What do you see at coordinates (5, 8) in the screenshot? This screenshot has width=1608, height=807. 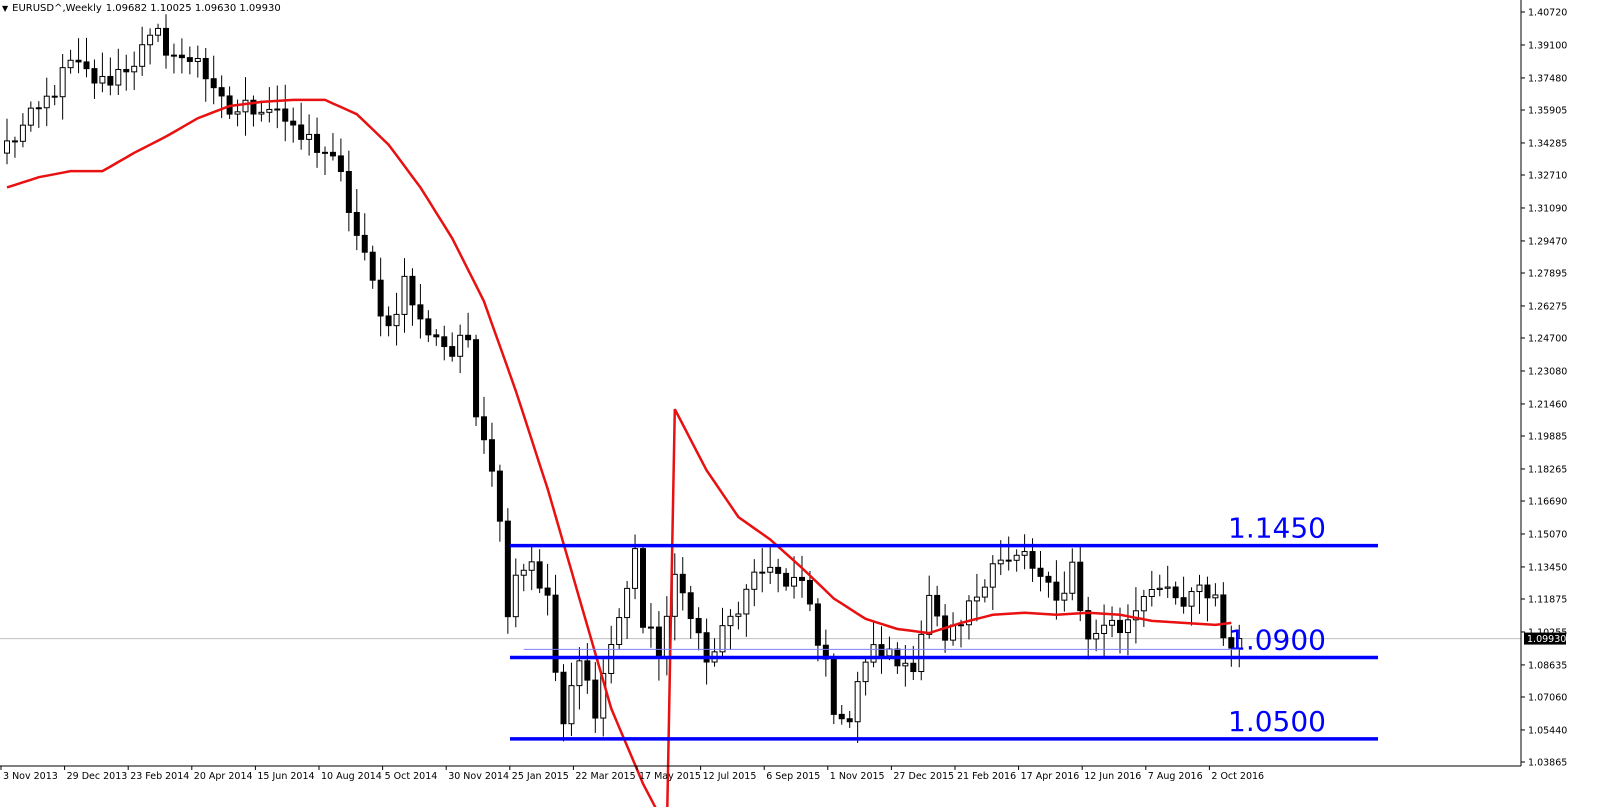 I see `dropdown-triangle-icon: ▼` at bounding box center [5, 8].